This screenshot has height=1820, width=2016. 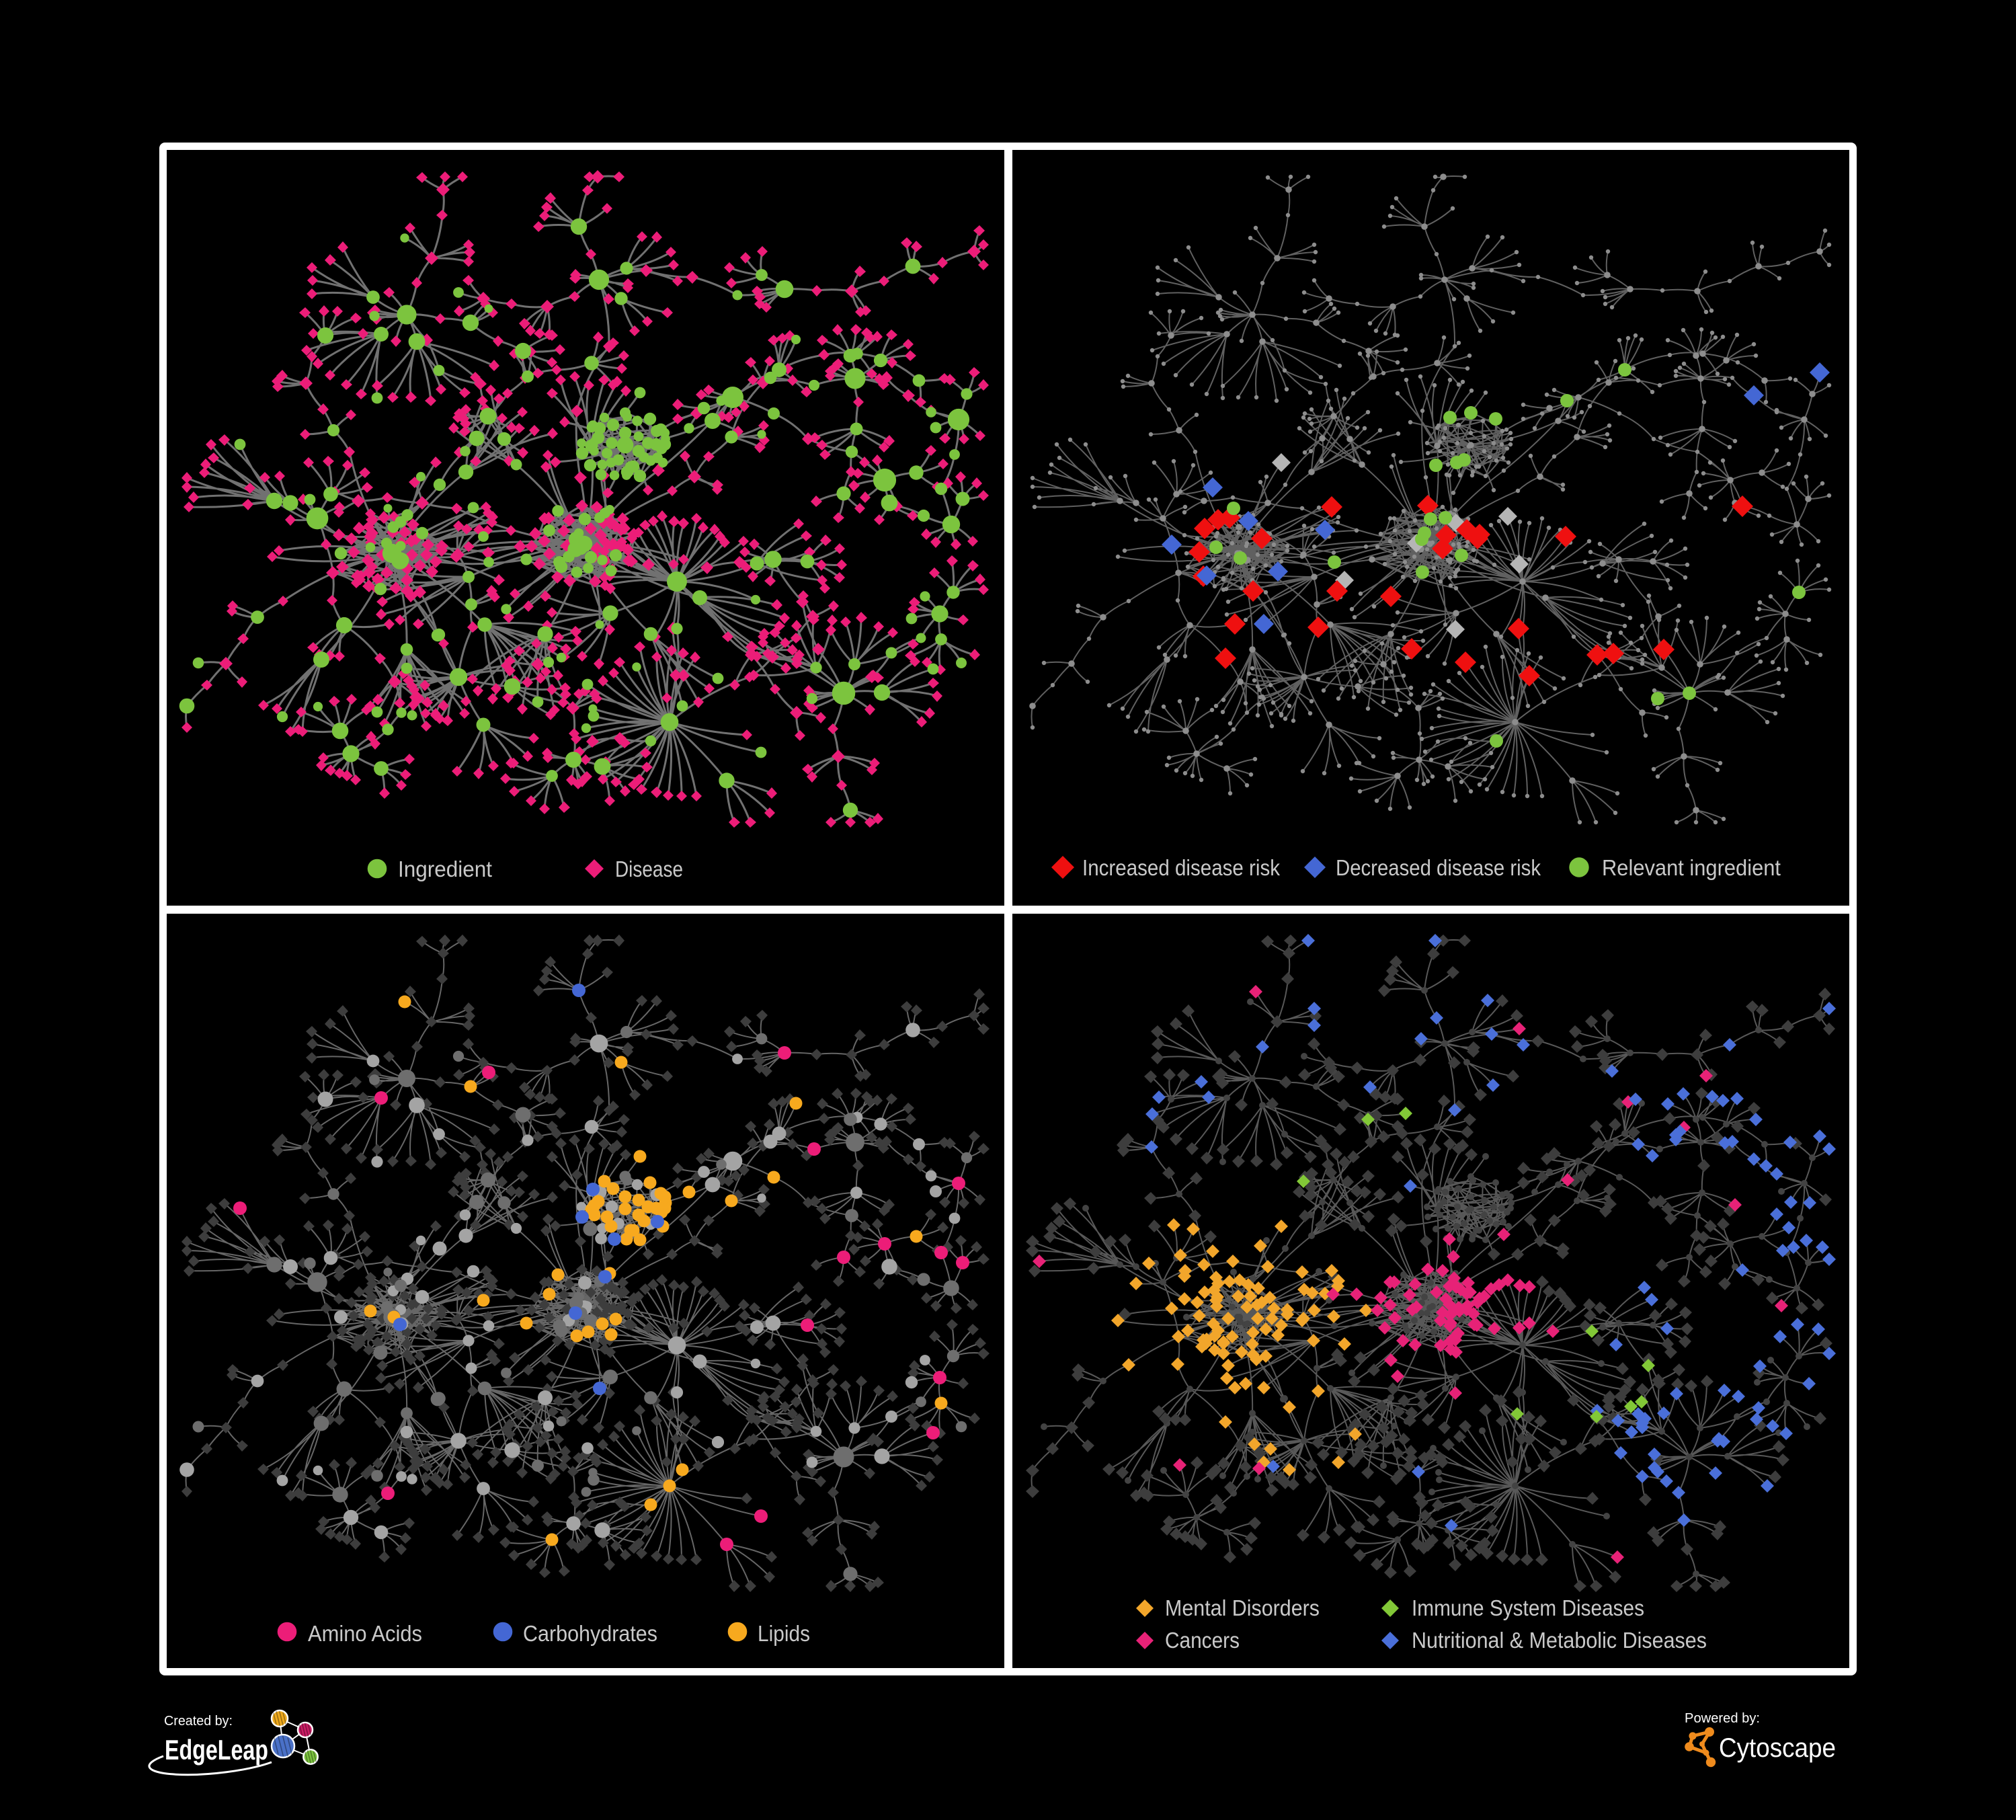 I want to click on svg-text: Cytoscape, so click(x=1777, y=1748).